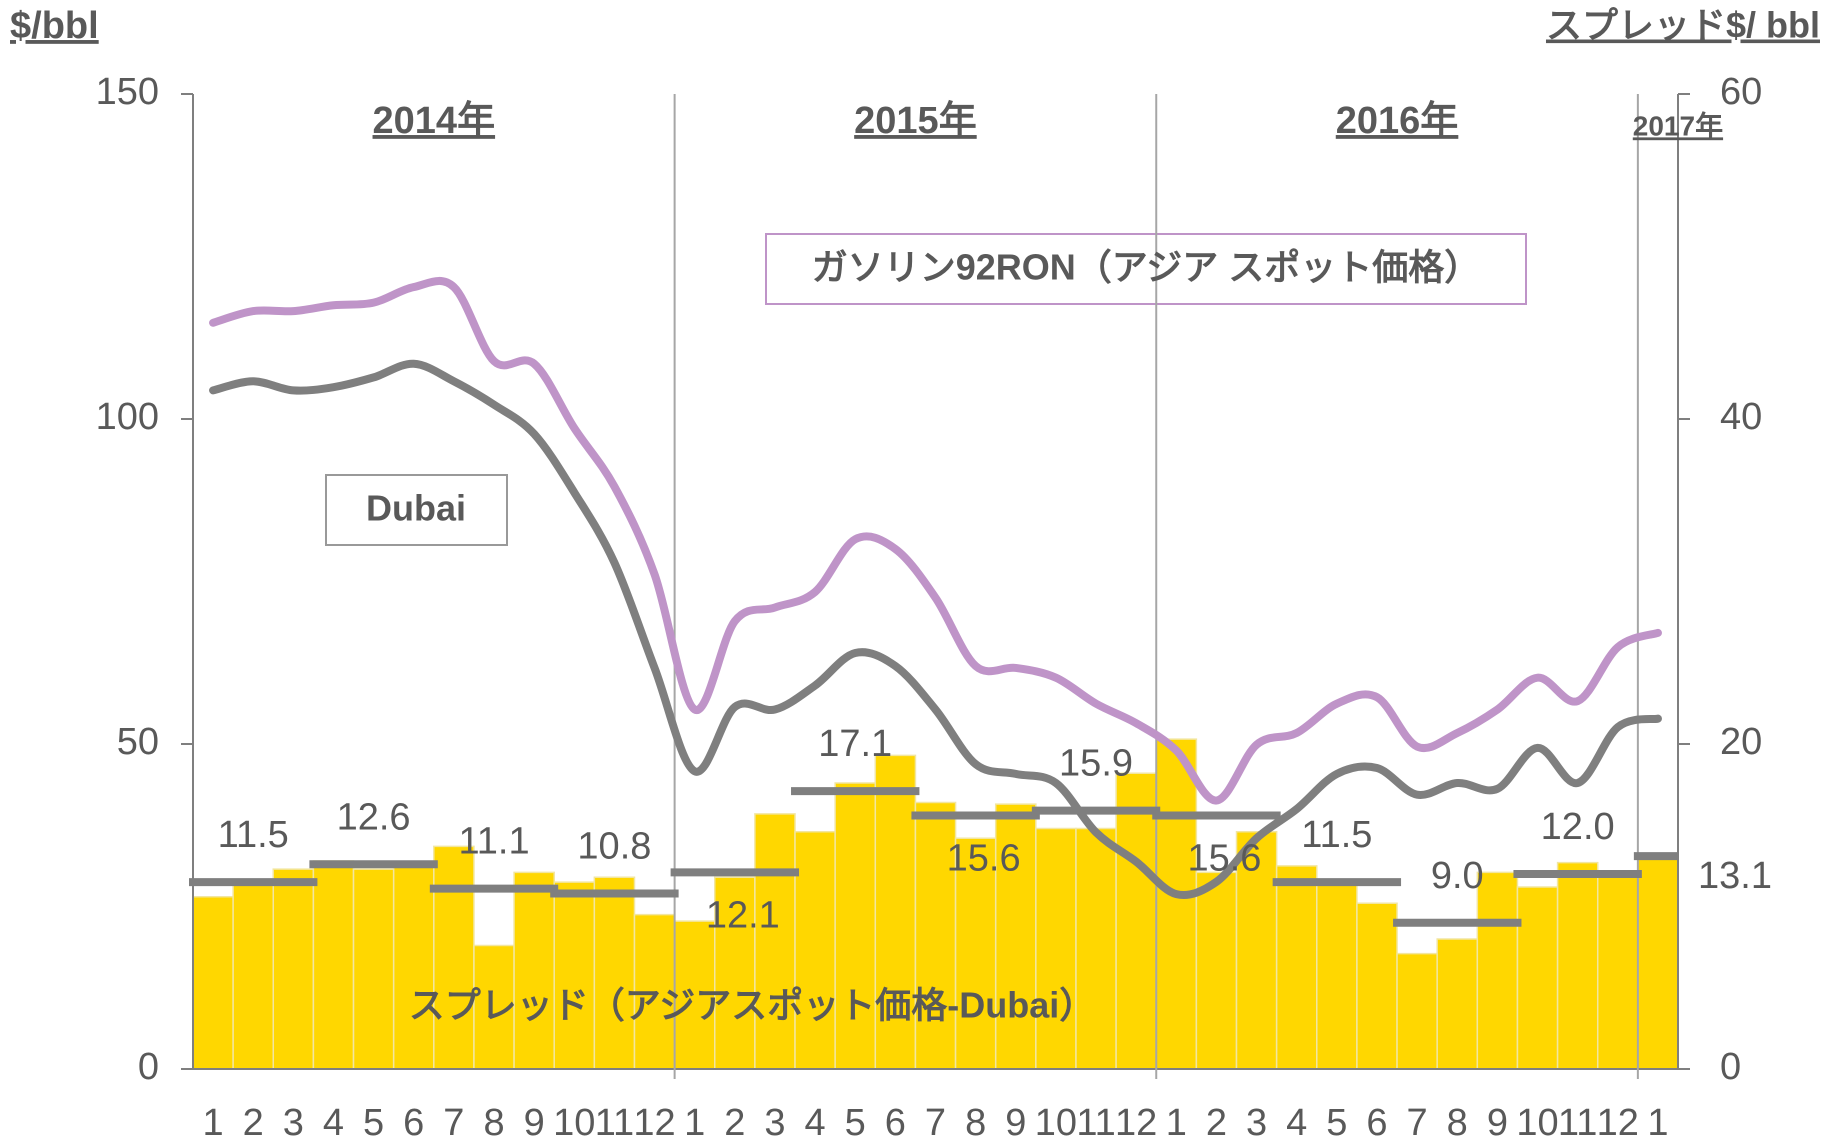 Image resolution: width=1828 pixels, height=1137 pixels. Describe the element at coordinates (1096, 764) in the screenshot. I see `average-label: 15.9` at that location.